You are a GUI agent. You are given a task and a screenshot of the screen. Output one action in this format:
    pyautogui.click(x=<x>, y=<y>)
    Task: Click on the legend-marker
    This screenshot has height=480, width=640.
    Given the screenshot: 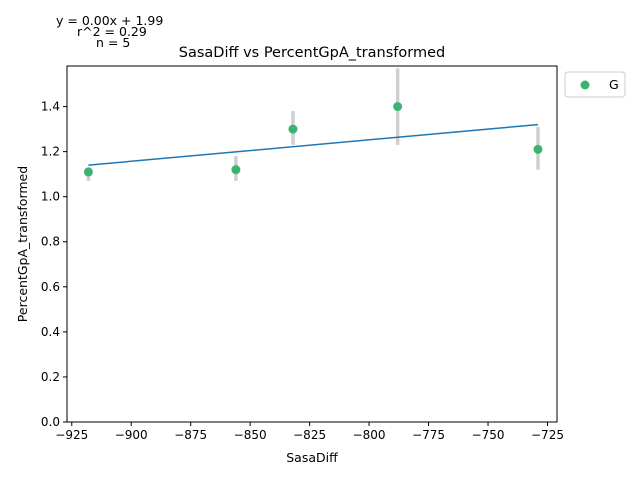 What is the action you would take?
    pyautogui.click(x=585, y=85)
    